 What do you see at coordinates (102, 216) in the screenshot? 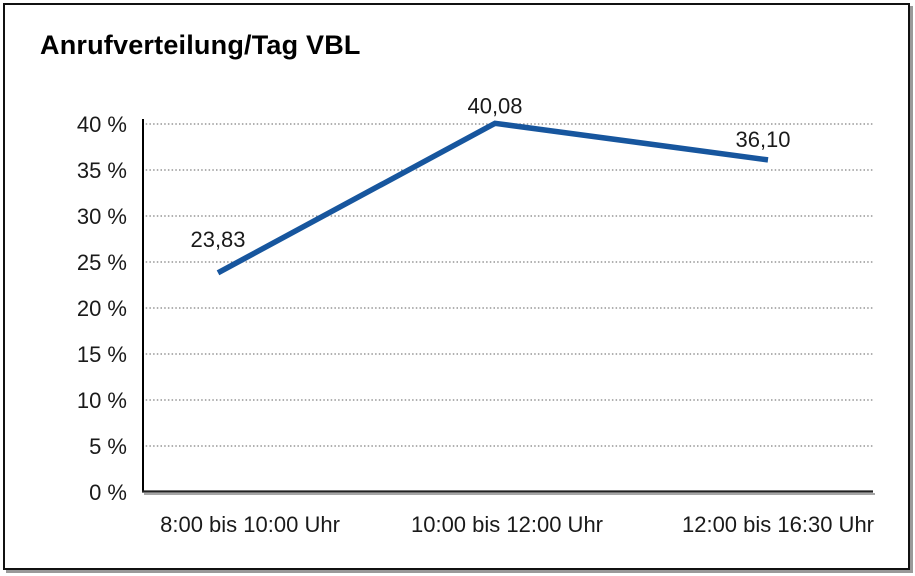
I see `y-axis-tick-label: 30 %` at bounding box center [102, 216].